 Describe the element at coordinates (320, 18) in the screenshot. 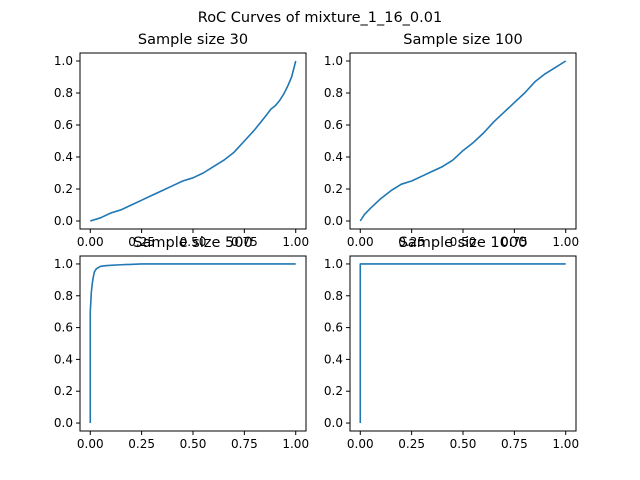

I see `figure-title: RoC Curves of mixture_1_16_0.01` at that location.